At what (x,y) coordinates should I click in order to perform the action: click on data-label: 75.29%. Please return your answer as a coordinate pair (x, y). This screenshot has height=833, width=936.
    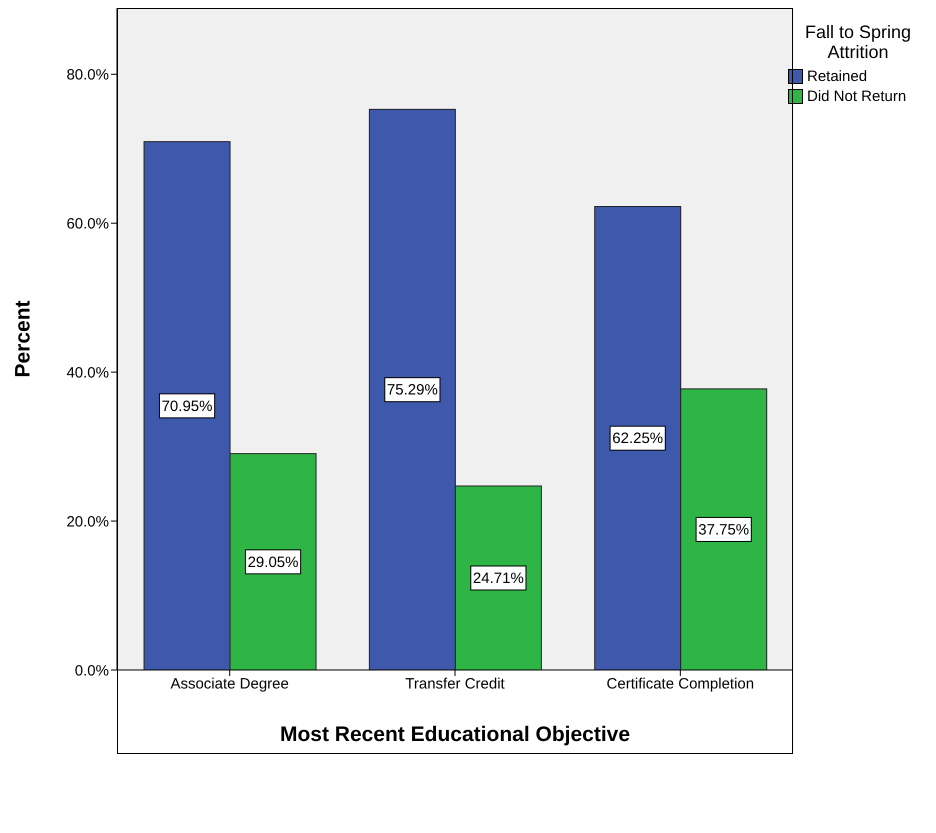
    Looking at the image, I should click on (412, 390).